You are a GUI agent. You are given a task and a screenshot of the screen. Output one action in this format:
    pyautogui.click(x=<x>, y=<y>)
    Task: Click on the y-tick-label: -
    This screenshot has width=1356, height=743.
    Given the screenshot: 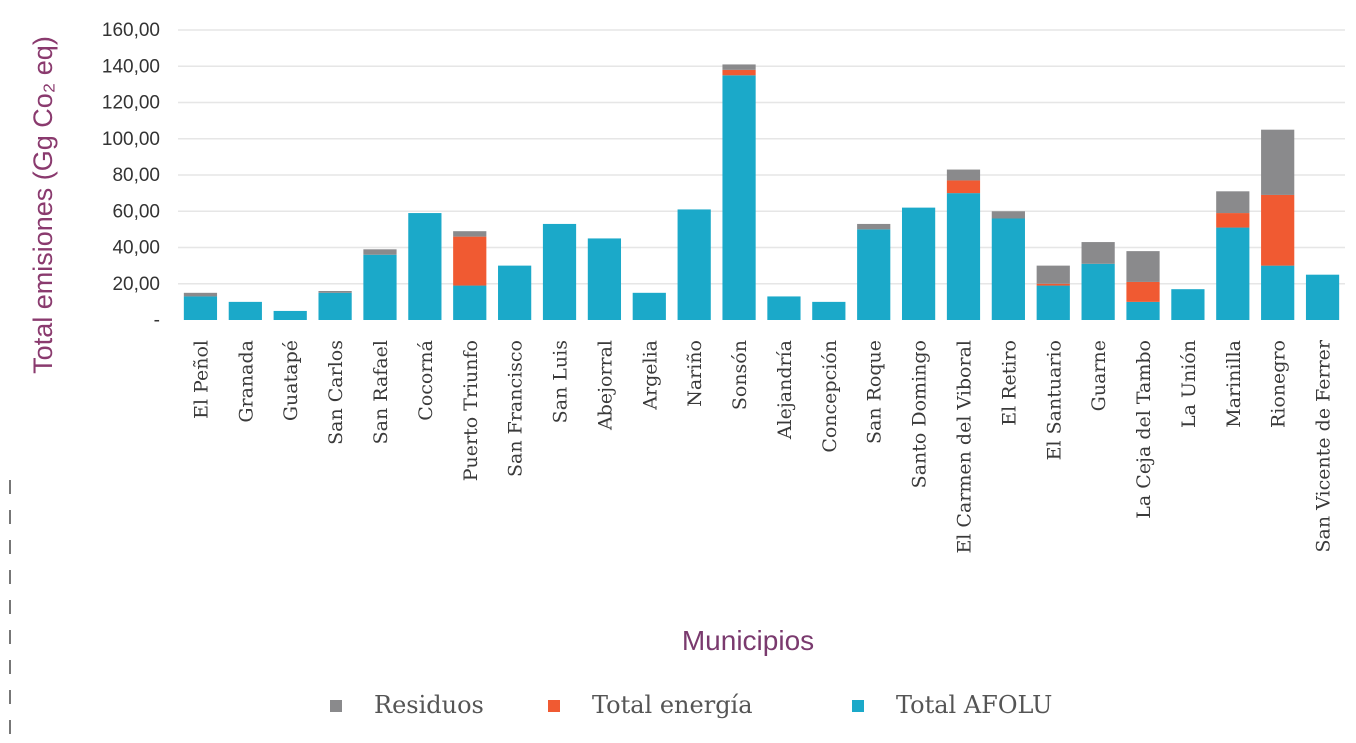 What is the action you would take?
    pyautogui.click(x=157, y=320)
    